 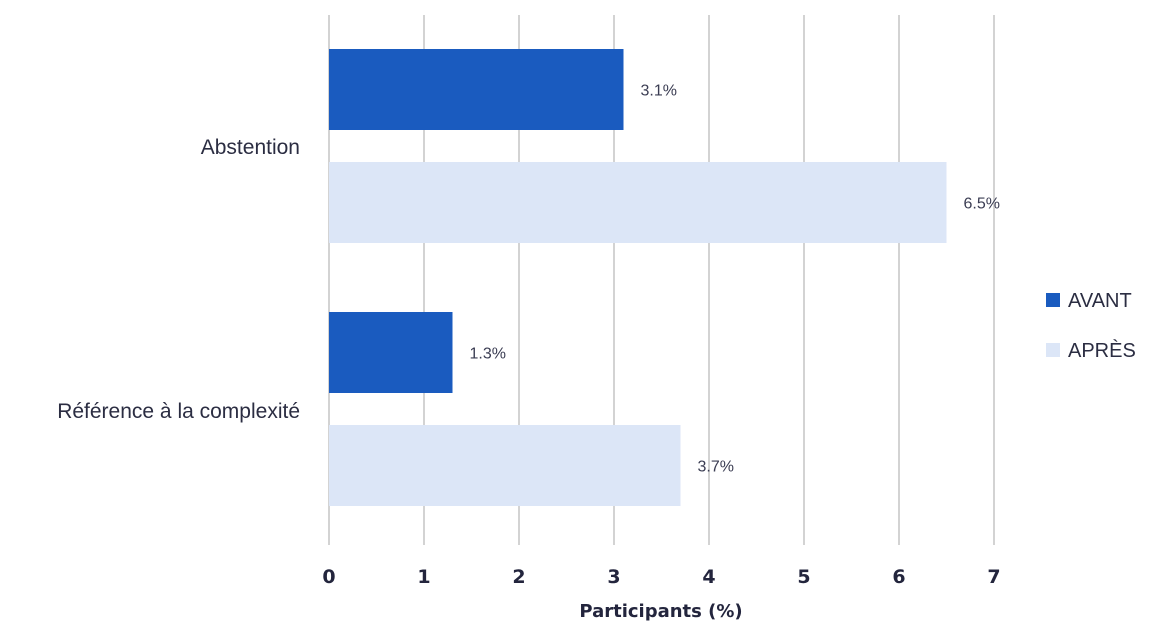 What do you see at coordinates (638, 202) in the screenshot?
I see `bar-abstention-apres` at bounding box center [638, 202].